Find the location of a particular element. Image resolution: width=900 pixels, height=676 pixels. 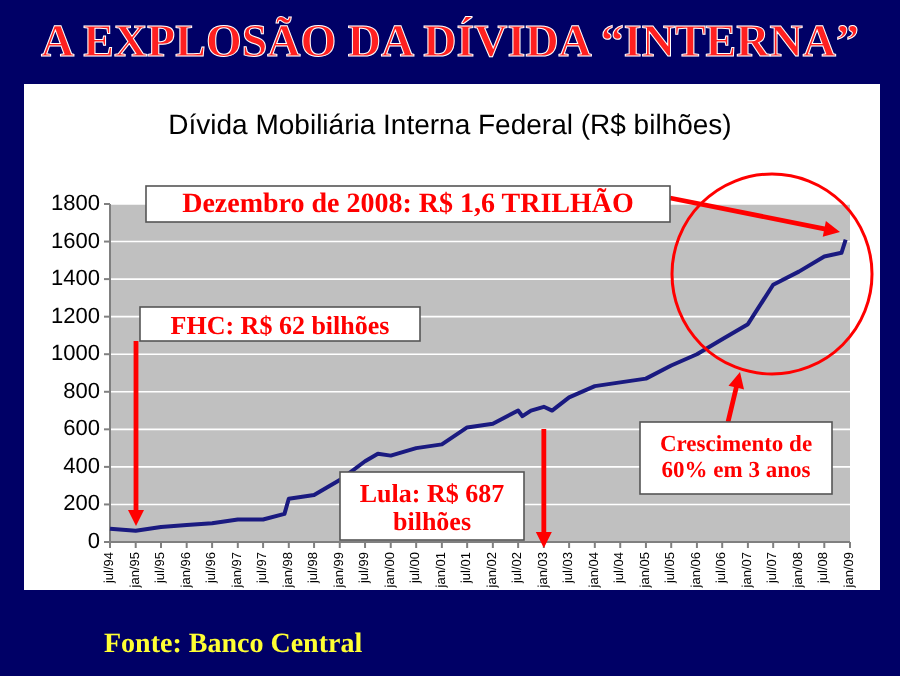

y-tick-label: 400 is located at coordinates (81, 466).